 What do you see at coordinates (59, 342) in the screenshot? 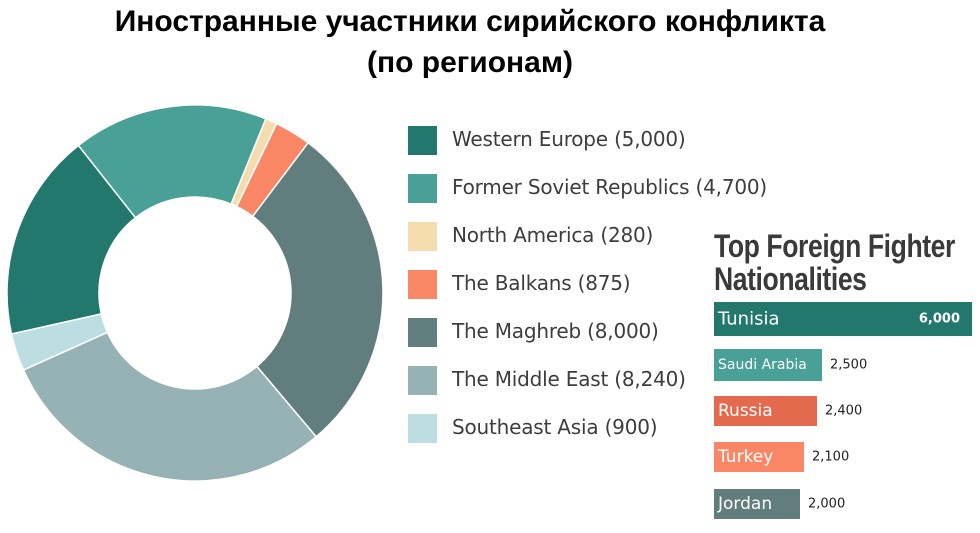
I see `donut-slice-southeast-asia` at bounding box center [59, 342].